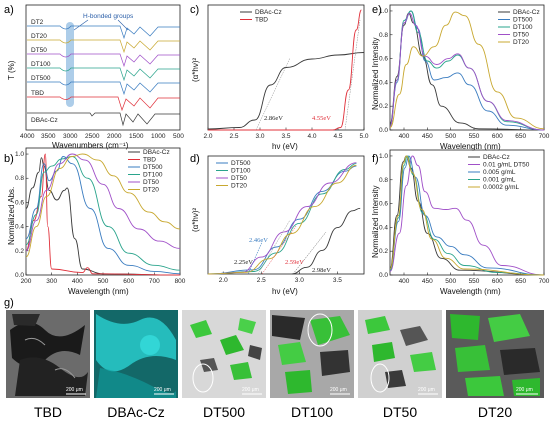 This screenshot has height=423, width=550. What do you see at coordinates (241, 163) in the screenshot?
I see `legend-label: DT500` at bounding box center [241, 163].